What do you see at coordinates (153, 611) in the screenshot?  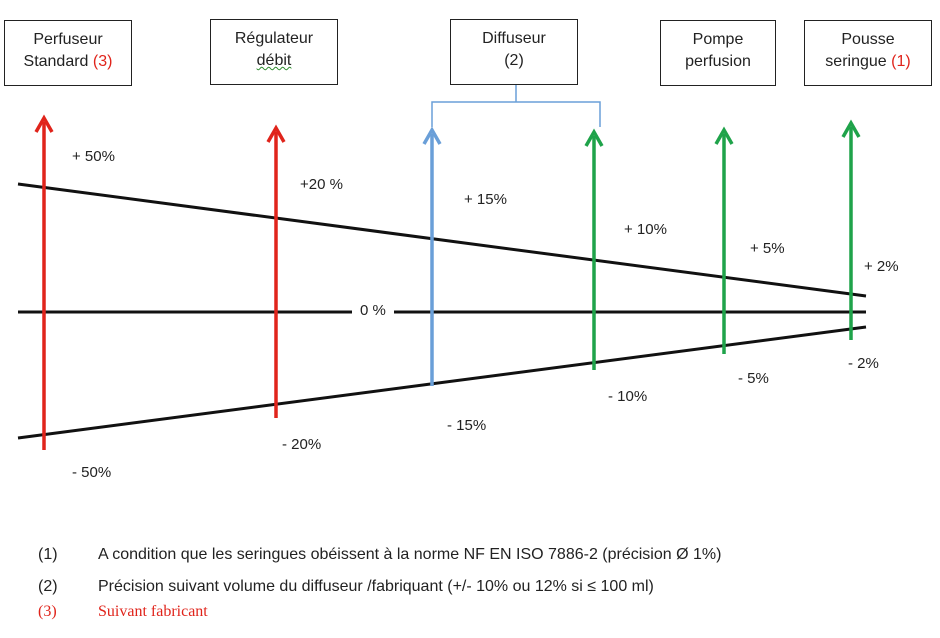 I see `footnote-3-text: Suivant fabricant` at bounding box center [153, 611].